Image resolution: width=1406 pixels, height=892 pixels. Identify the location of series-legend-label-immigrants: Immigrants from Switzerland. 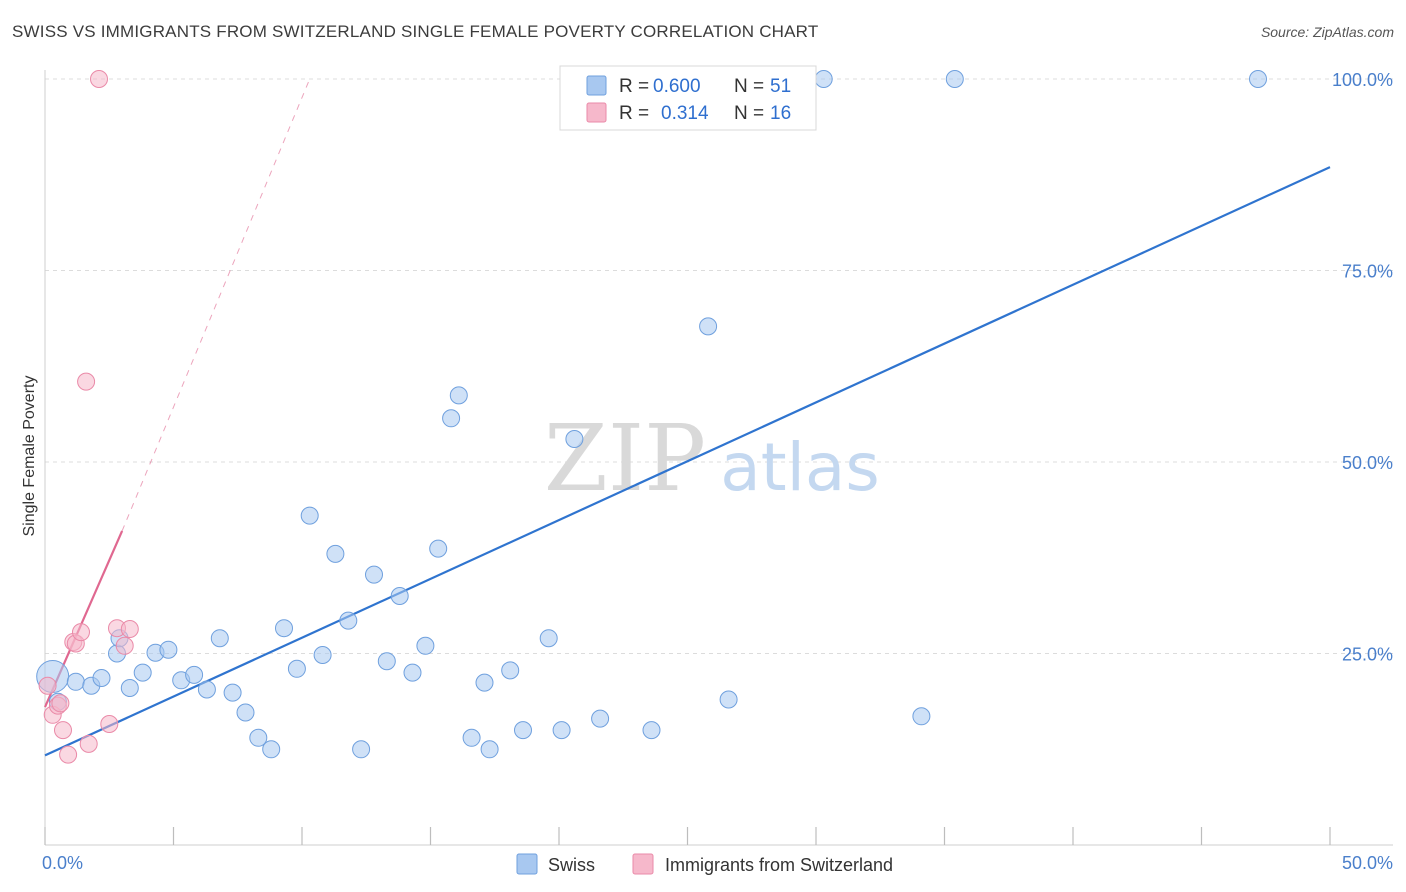
(779, 865).